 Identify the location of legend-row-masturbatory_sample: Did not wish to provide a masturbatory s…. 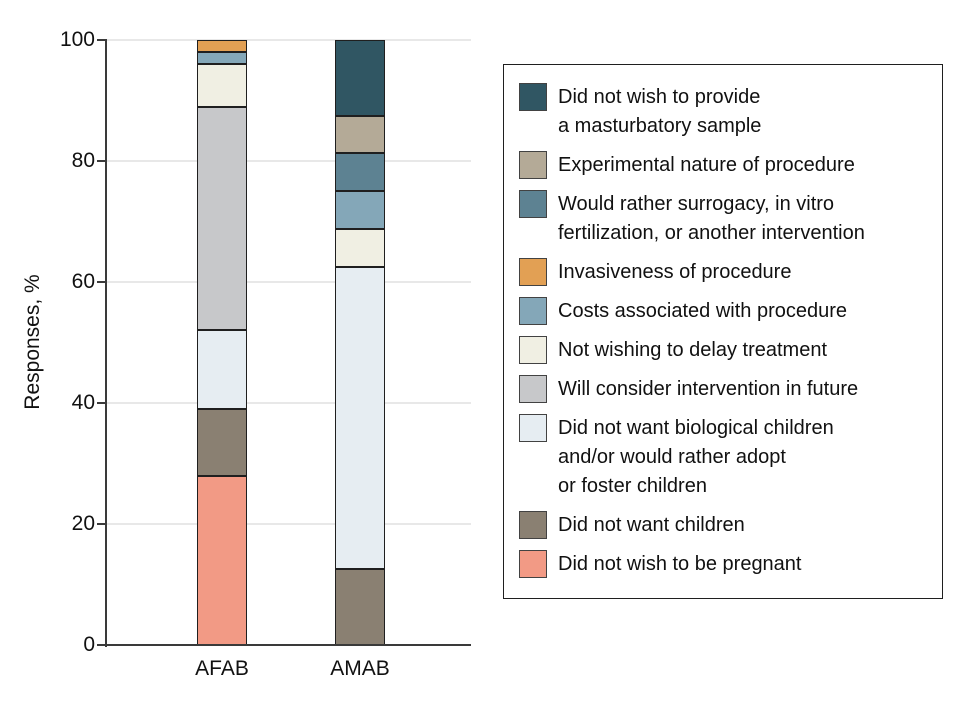
(726, 112).